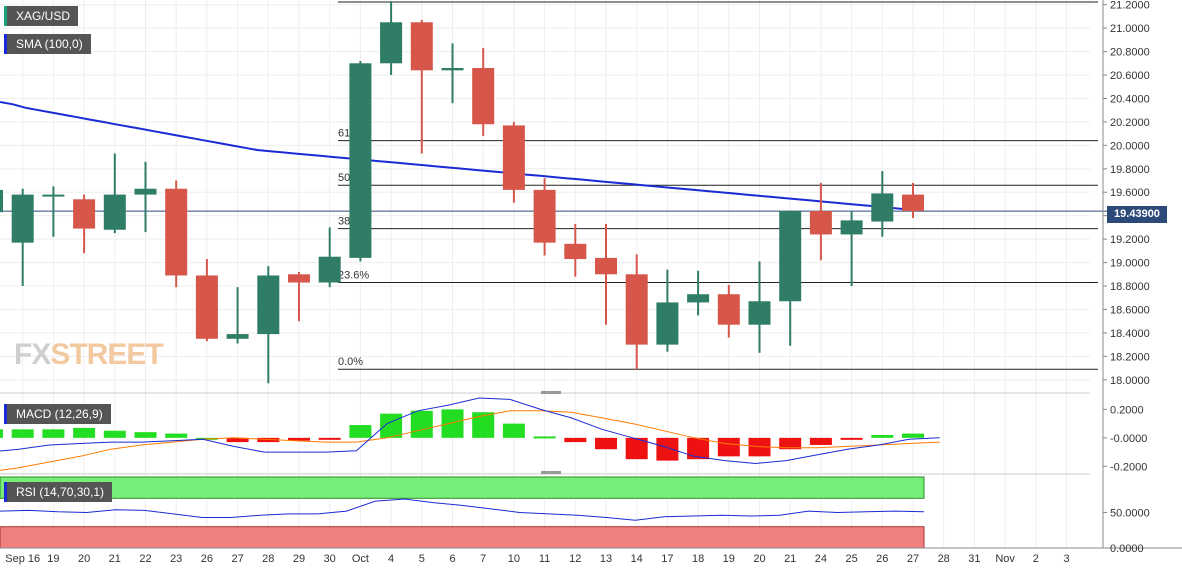 The image size is (1182, 571). I want to click on rsi-line, so click(462, 509).